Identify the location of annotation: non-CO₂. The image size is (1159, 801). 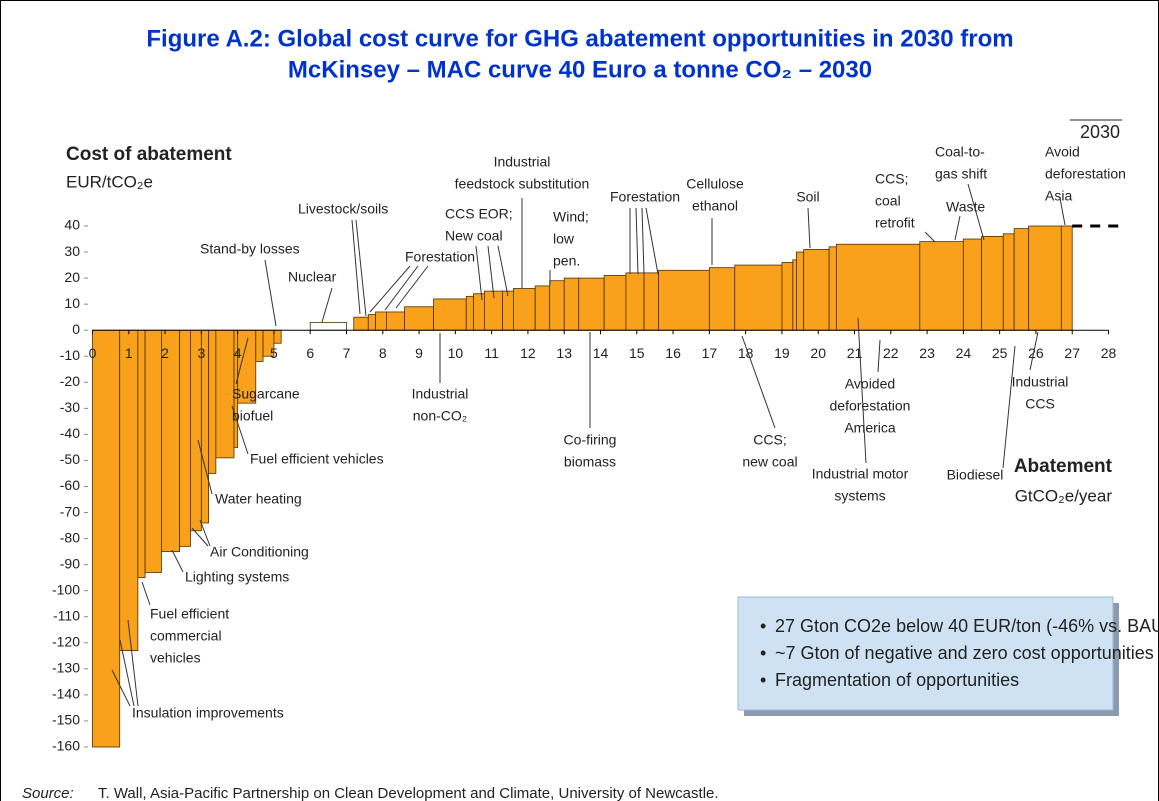
(440, 416).